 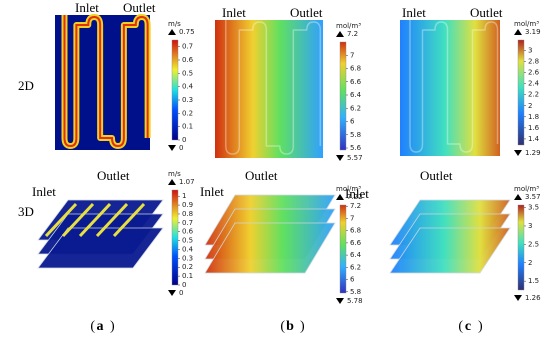 I want to click on colorbar-tick-label: 6.8, so click(x=355, y=231).